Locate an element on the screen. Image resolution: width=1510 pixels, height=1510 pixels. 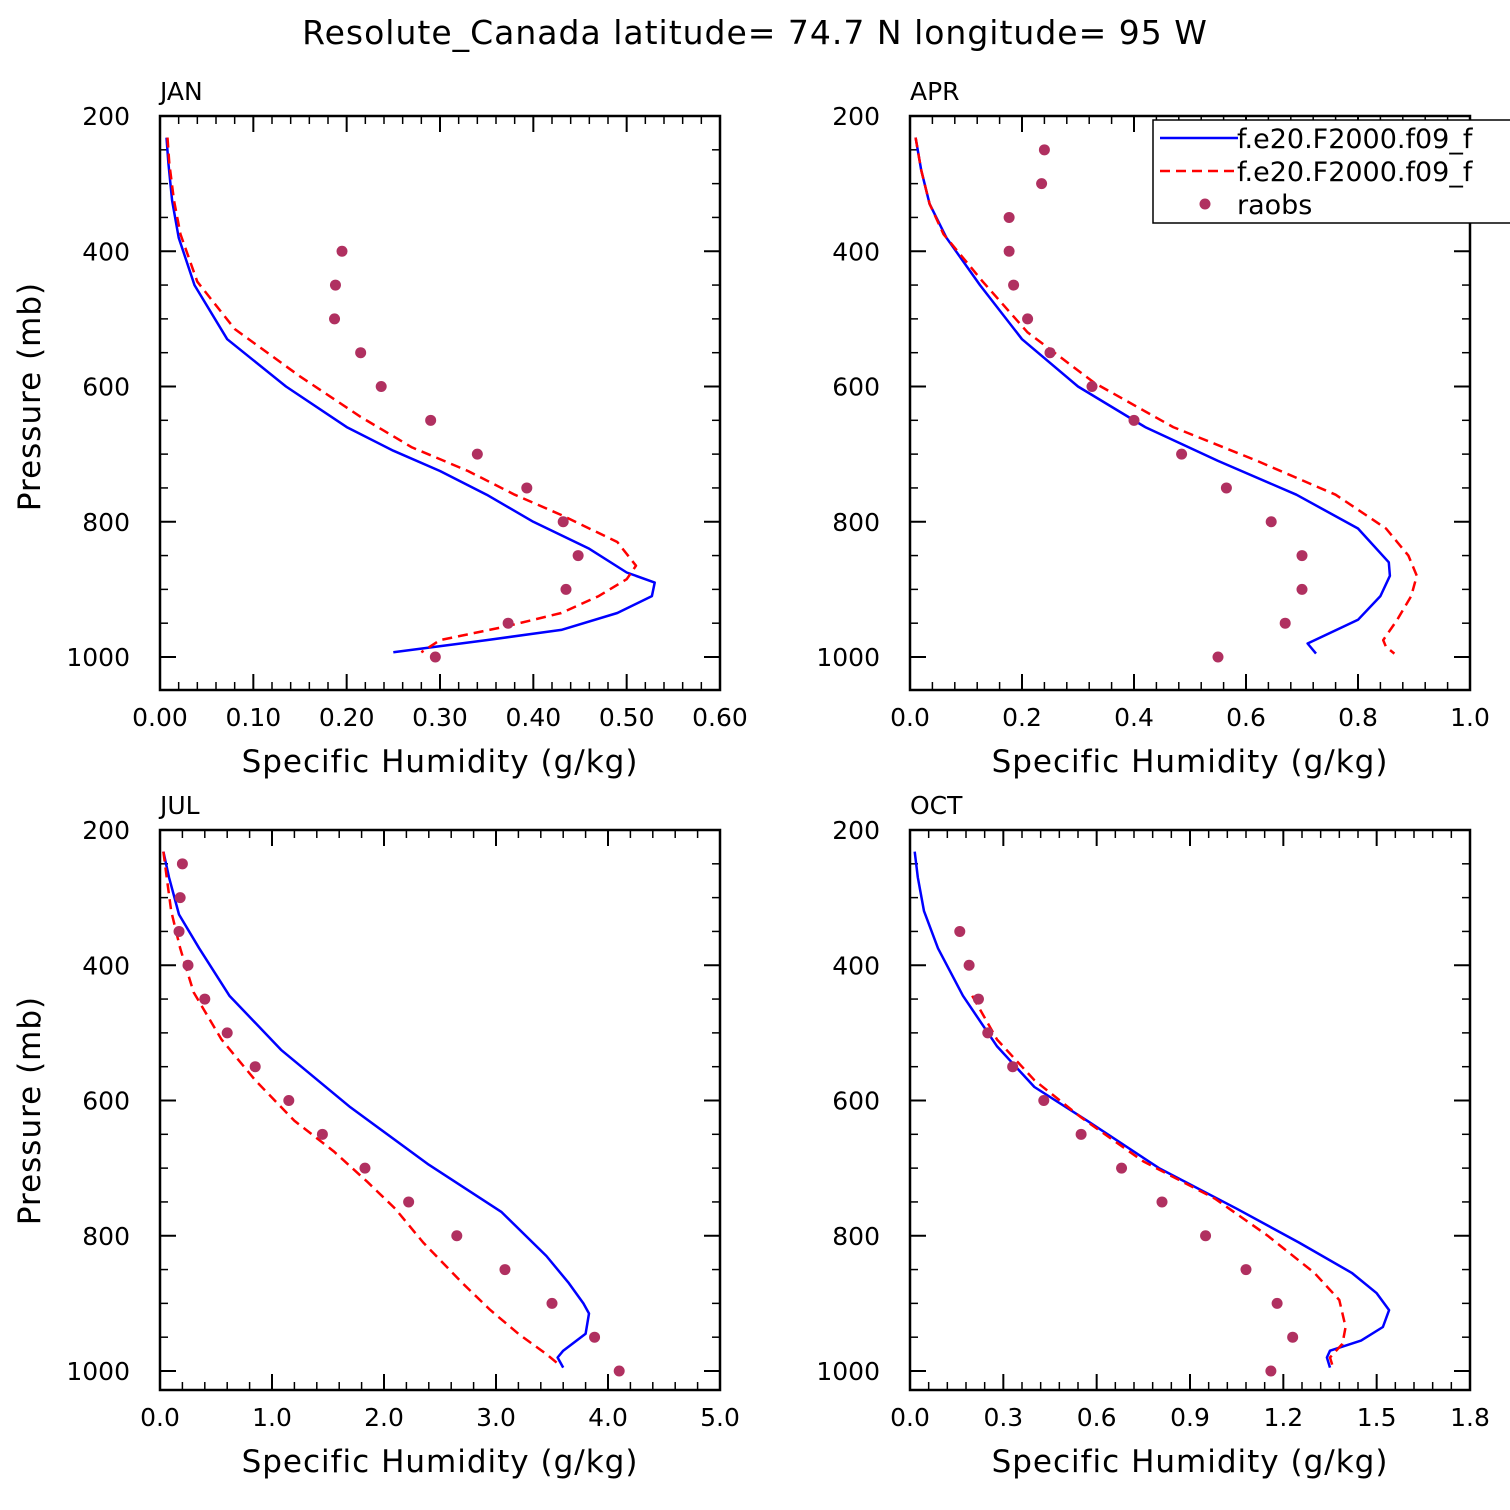
x-tick-label: 1.2 is located at coordinates (1283, 1417).